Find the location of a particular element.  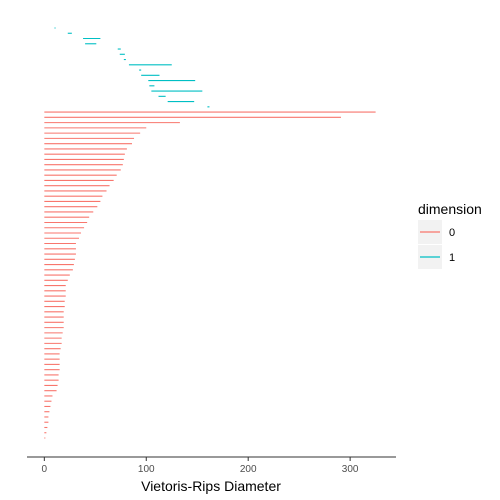

x-axis-ticks: 0 100 200 300 is located at coordinates (200, 466).